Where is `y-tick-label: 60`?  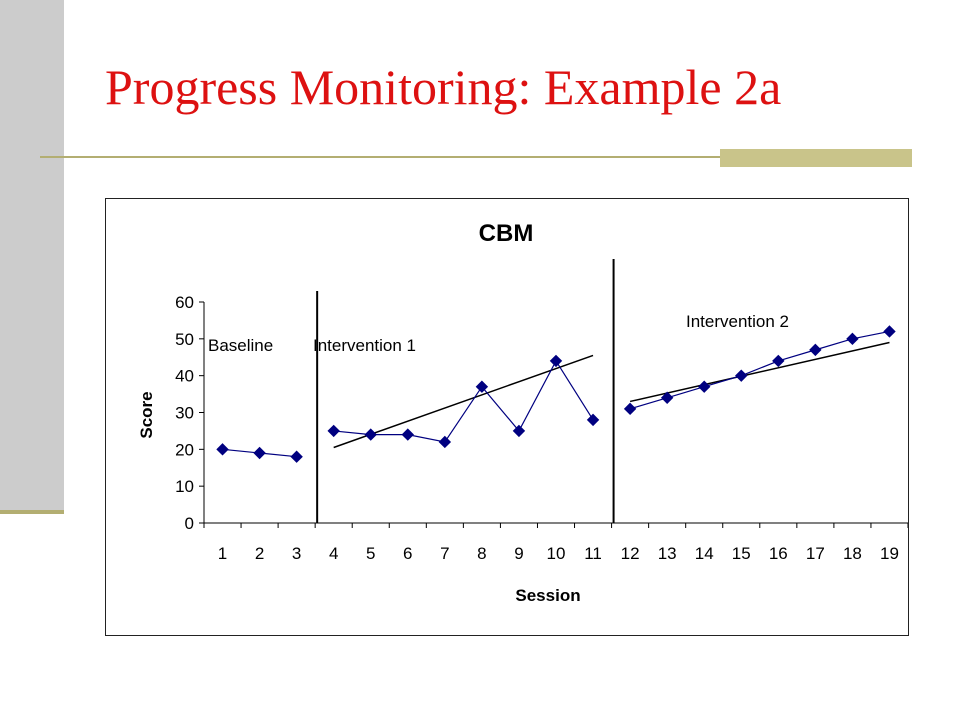 y-tick-label: 60 is located at coordinates (184, 302).